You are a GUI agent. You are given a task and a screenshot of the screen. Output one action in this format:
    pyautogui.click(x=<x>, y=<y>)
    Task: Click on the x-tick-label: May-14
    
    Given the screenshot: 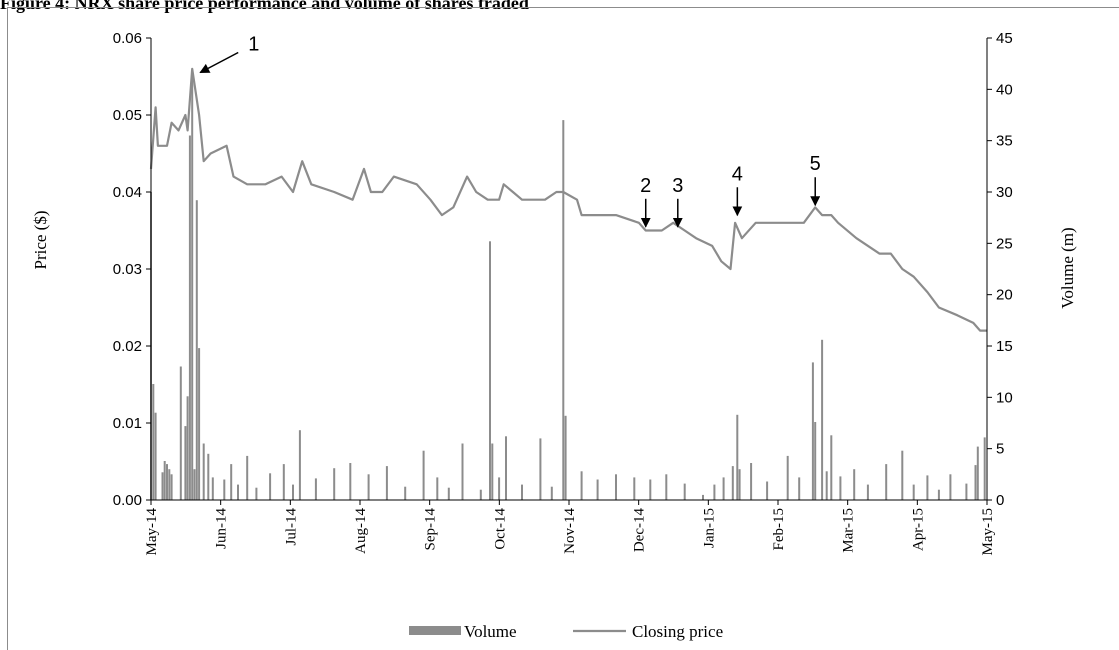 What is the action you would take?
    pyautogui.click(x=152, y=532)
    